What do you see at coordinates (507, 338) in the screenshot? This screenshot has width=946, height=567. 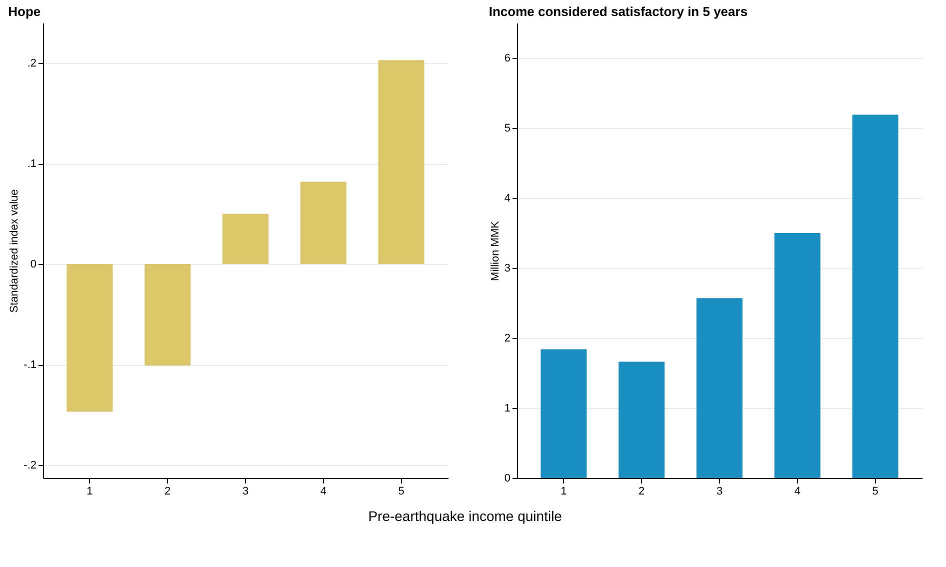 I see `y-tick-label: 2` at bounding box center [507, 338].